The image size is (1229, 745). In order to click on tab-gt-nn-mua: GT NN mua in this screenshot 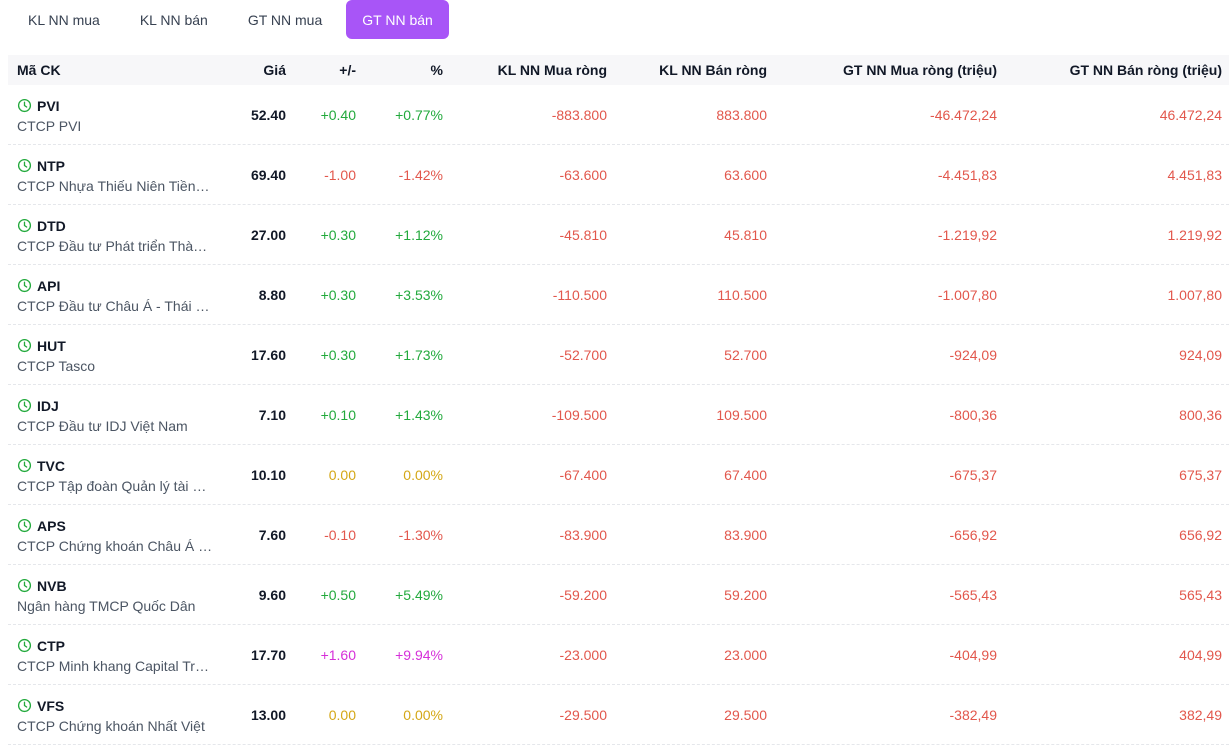, I will do `click(285, 19)`.